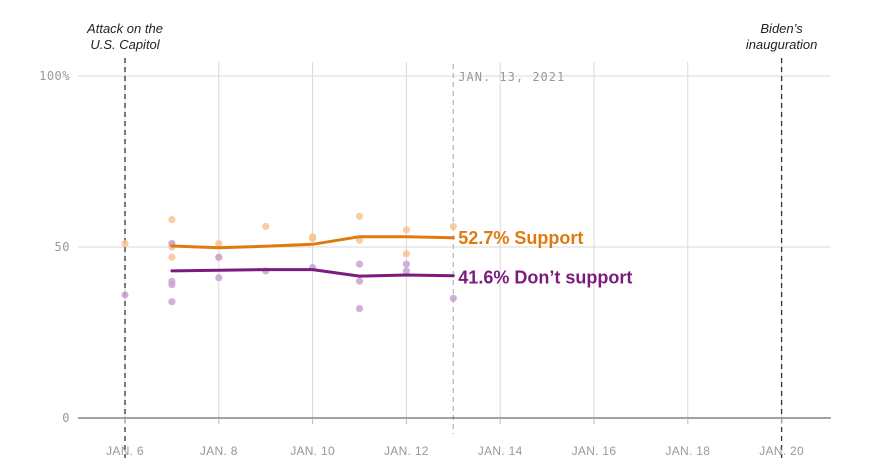  I want to click on poll-dots, so click(289, 262).